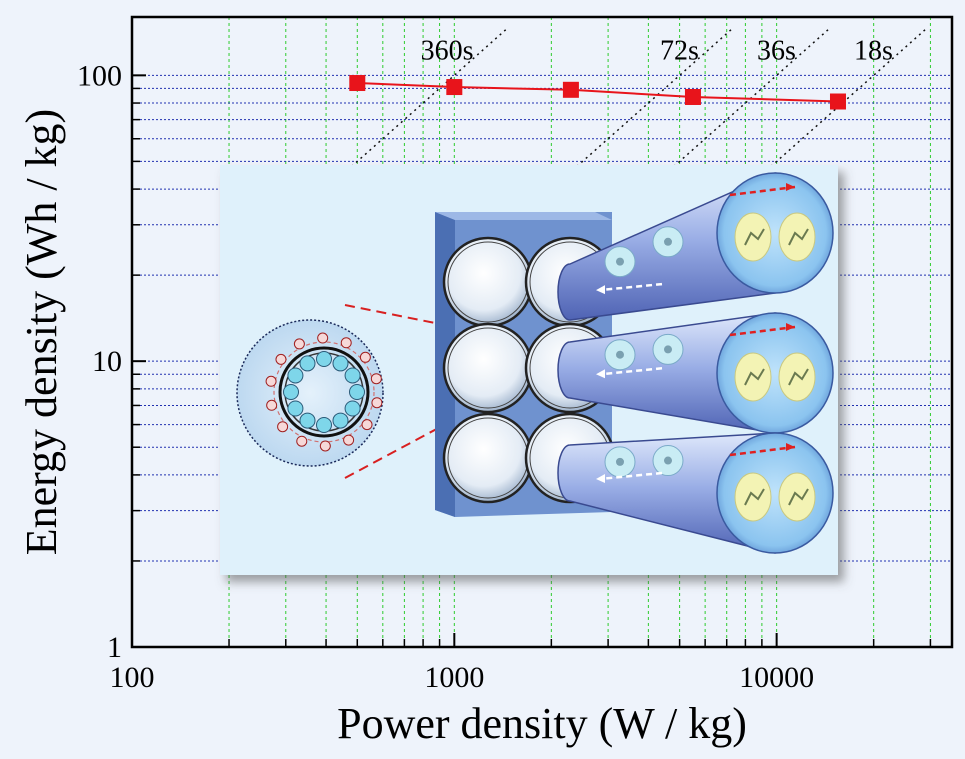 The width and height of the screenshot is (965, 759). What do you see at coordinates (776, 51) in the screenshot?
I see `time-label-36s: 36s` at bounding box center [776, 51].